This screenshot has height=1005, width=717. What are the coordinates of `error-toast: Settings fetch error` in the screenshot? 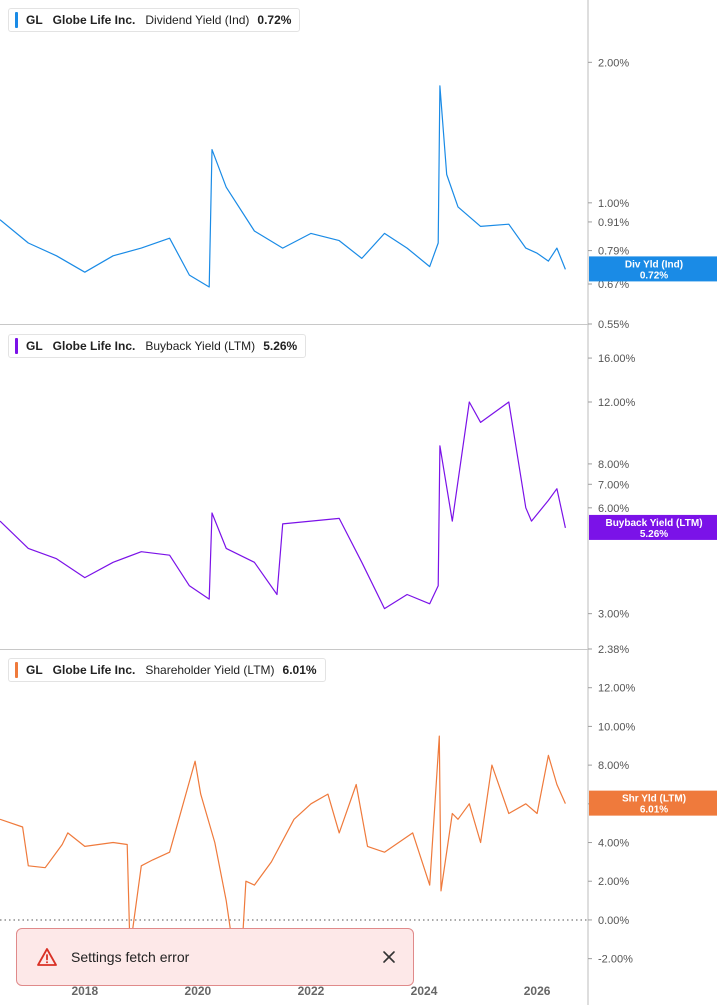 It's located at (215, 957).